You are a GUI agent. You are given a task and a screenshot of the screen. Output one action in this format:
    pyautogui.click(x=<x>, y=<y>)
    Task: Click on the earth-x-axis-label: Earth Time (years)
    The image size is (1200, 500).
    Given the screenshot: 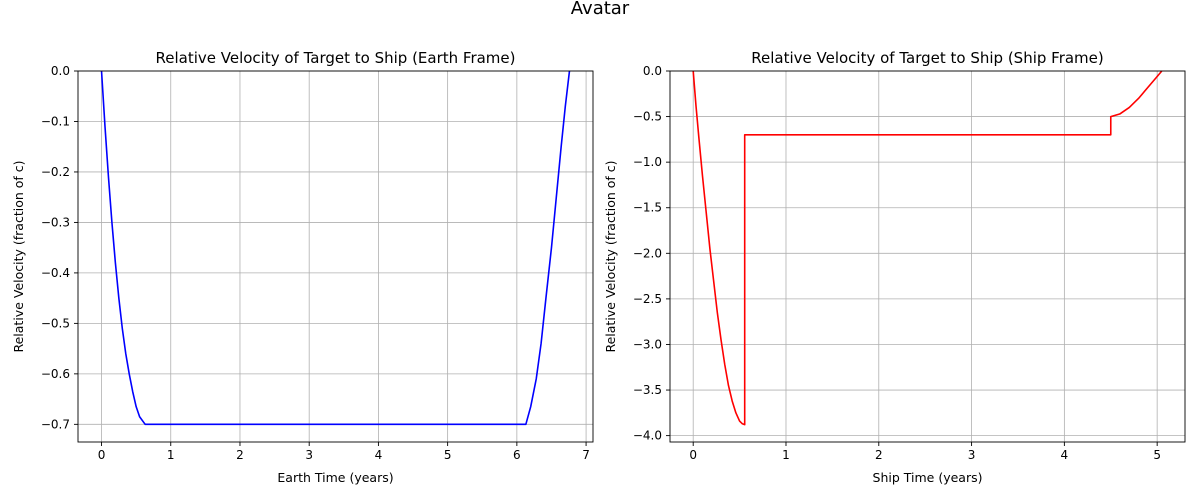 What is the action you would take?
    pyautogui.click(x=335, y=477)
    